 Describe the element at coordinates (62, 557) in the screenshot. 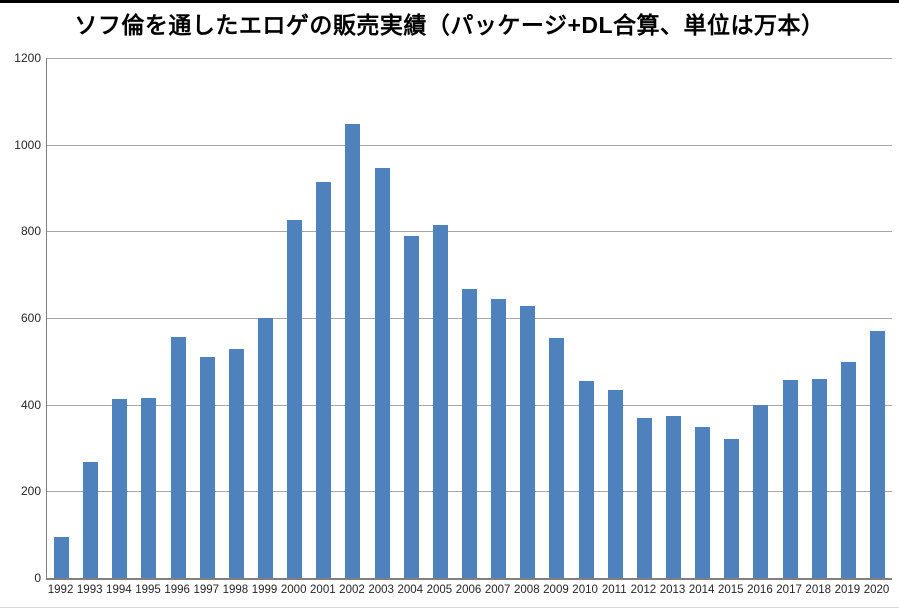

I see `bar-1992` at that location.